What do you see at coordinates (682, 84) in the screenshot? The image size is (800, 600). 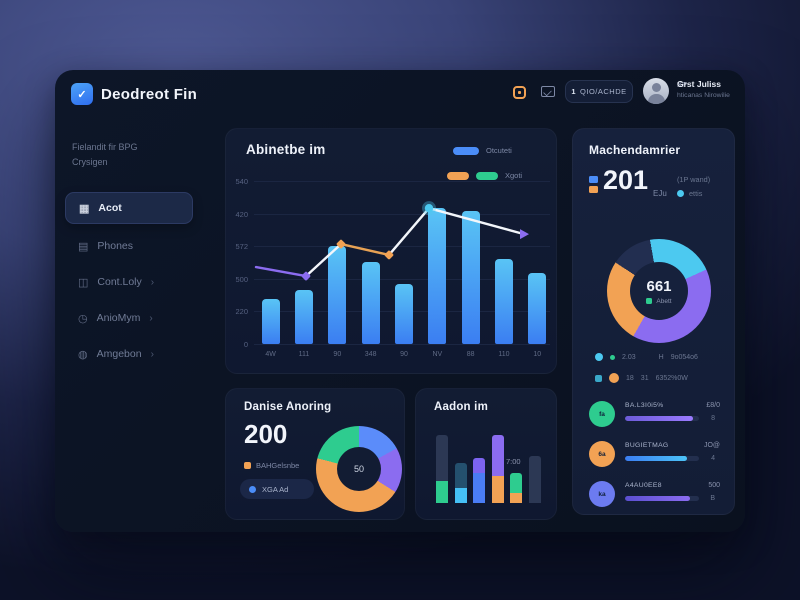 I see `user-badge: XP` at bounding box center [682, 84].